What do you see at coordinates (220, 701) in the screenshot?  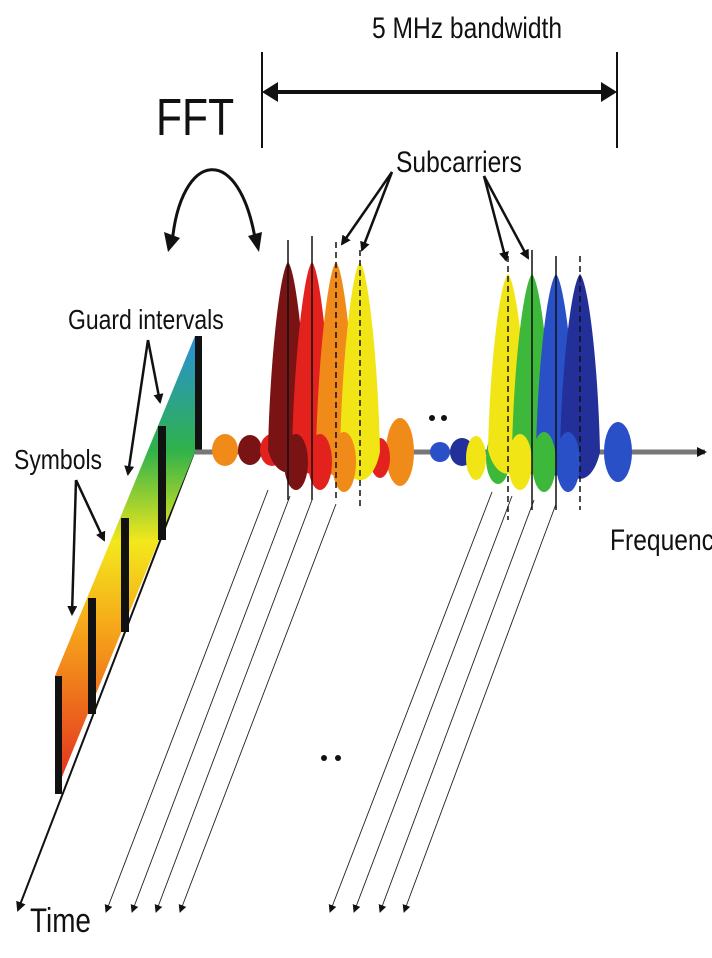 I see `time-projections-left` at bounding box center [220, 701].